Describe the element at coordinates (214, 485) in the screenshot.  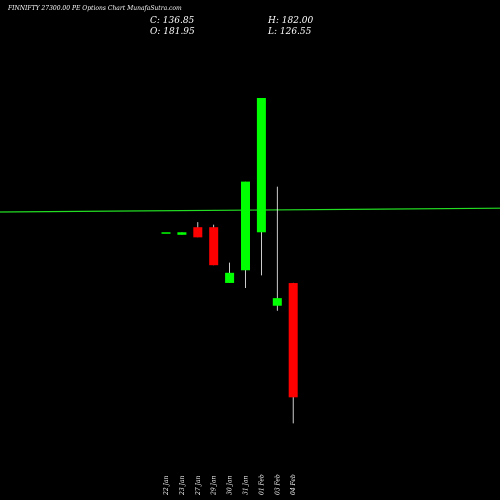
I see `x-tick-label: 29 Jan` at that location.